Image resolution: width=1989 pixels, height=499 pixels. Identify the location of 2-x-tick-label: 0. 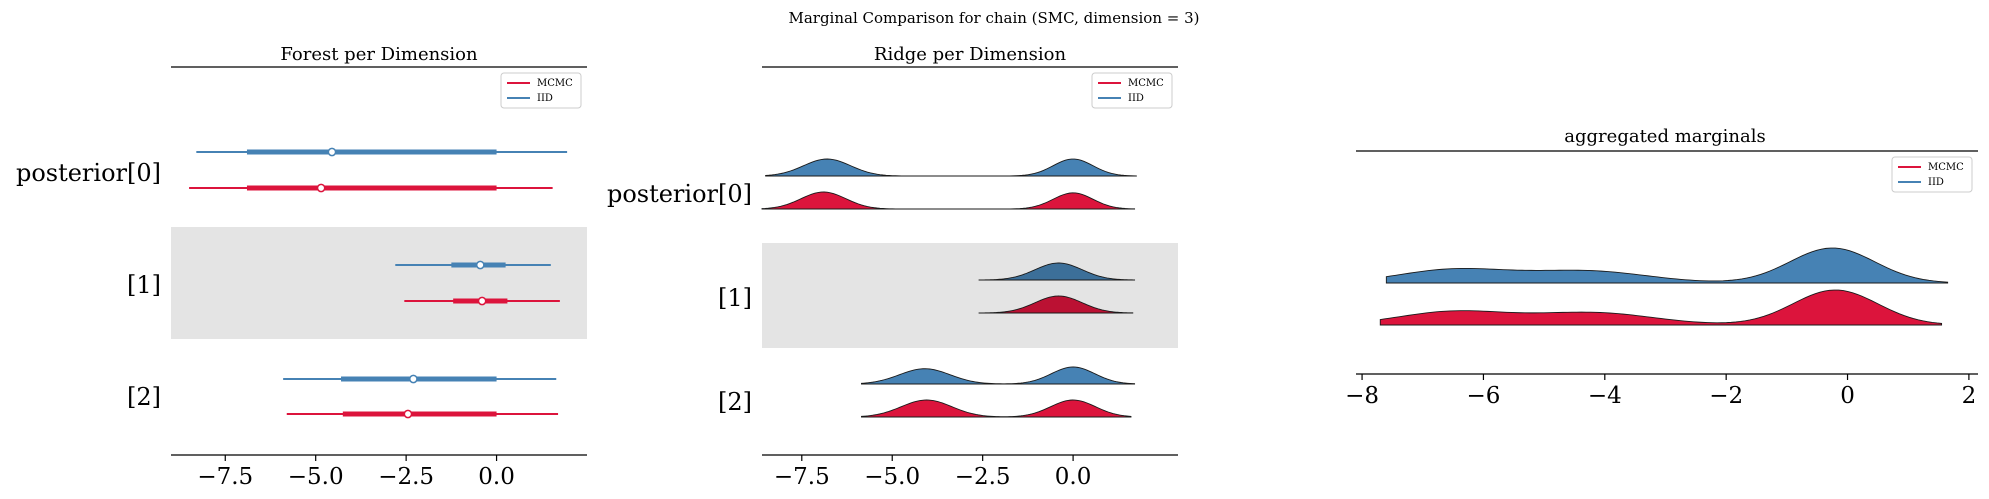
(1847, 396).